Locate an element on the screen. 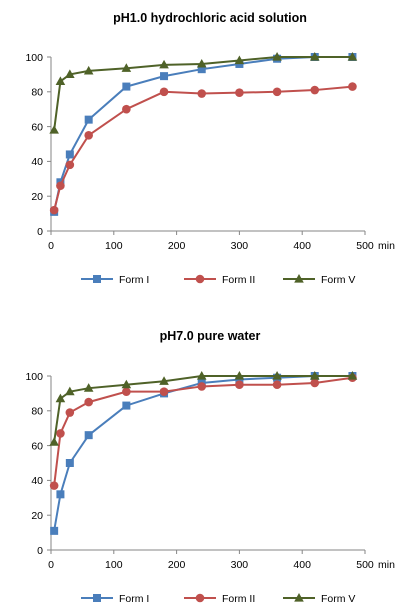 Image resolution: width=419 pixels, height=616 pixels. legend-entry: Form II is located at coordinates (219, 280).